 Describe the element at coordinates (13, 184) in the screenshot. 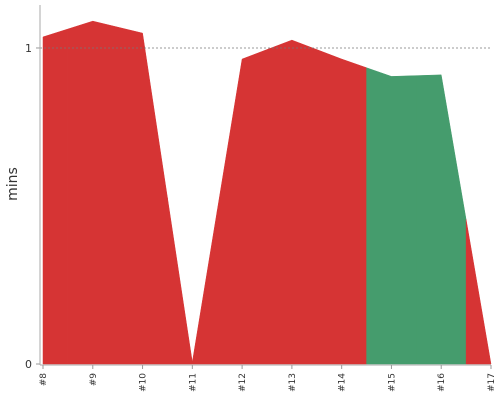

I see `y-axis-label: mins` at that location.